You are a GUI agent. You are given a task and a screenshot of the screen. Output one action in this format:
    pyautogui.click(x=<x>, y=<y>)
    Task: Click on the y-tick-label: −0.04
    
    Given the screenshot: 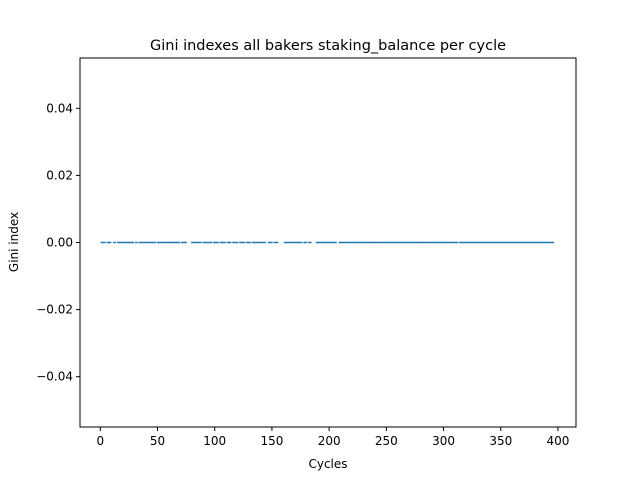 What is the action you would take?
    pyautogui.click(x=54, y=377)
    